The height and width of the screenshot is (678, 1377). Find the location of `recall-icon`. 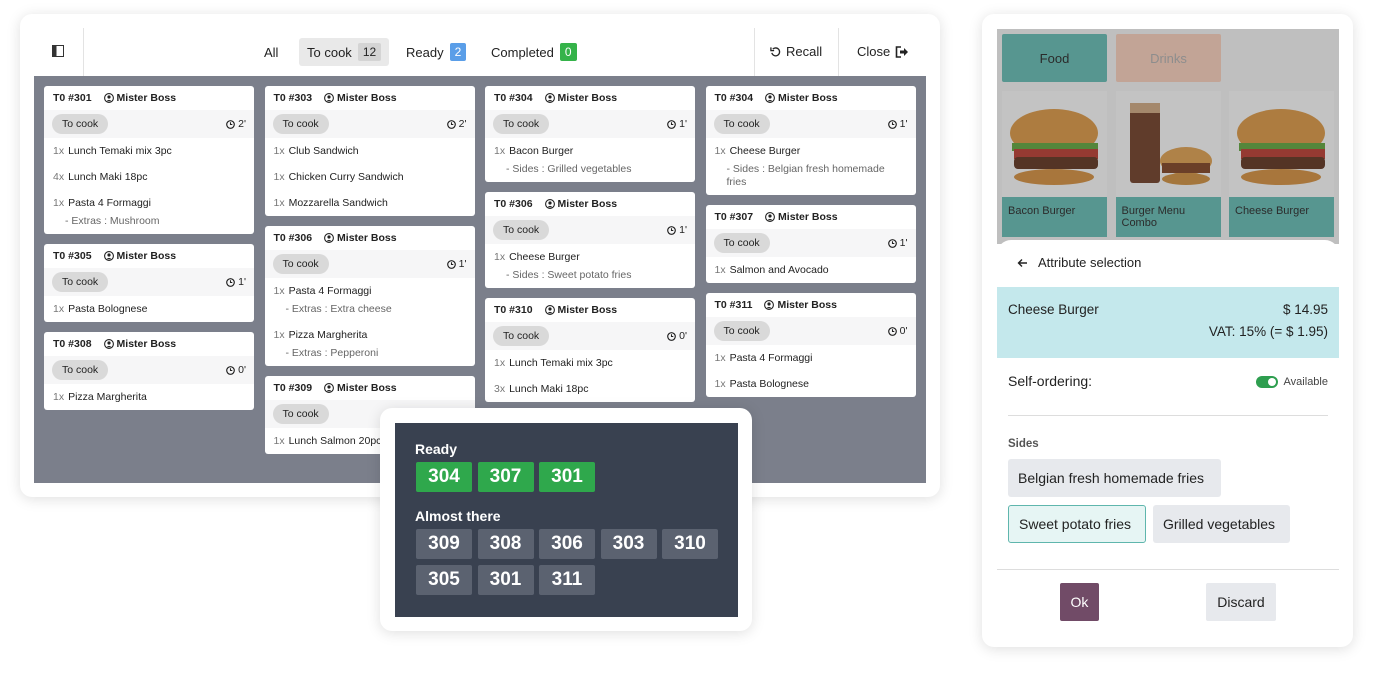

recall-icon is located at coordinates (775, 52).